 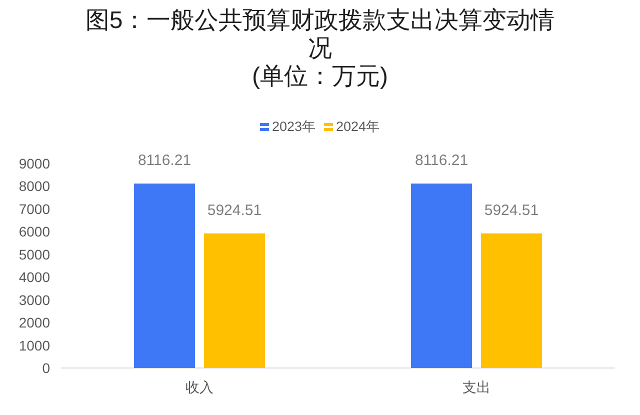 I want to click on legend-label: 2024年, so click(x=358, y=126).